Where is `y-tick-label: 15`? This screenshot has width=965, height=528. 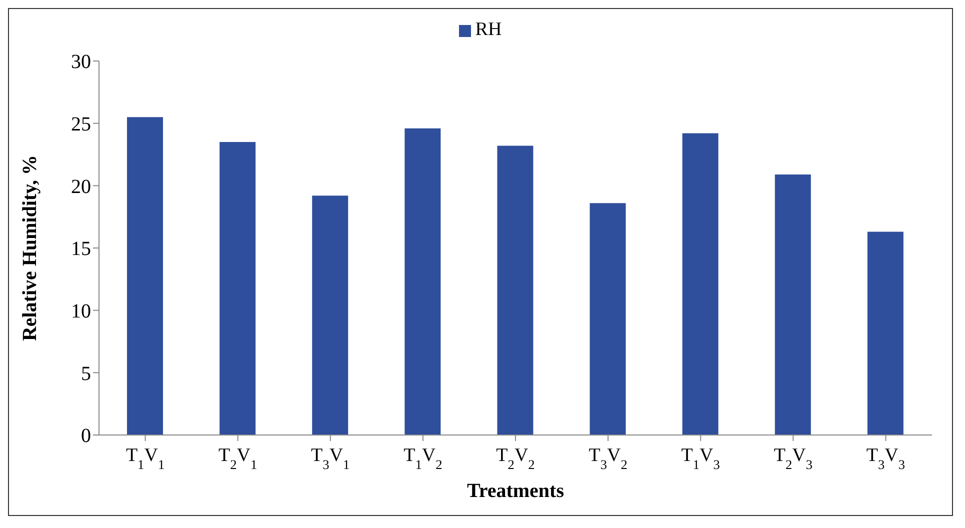 y-tick-label: 15 is located at coordinates (81, 249).